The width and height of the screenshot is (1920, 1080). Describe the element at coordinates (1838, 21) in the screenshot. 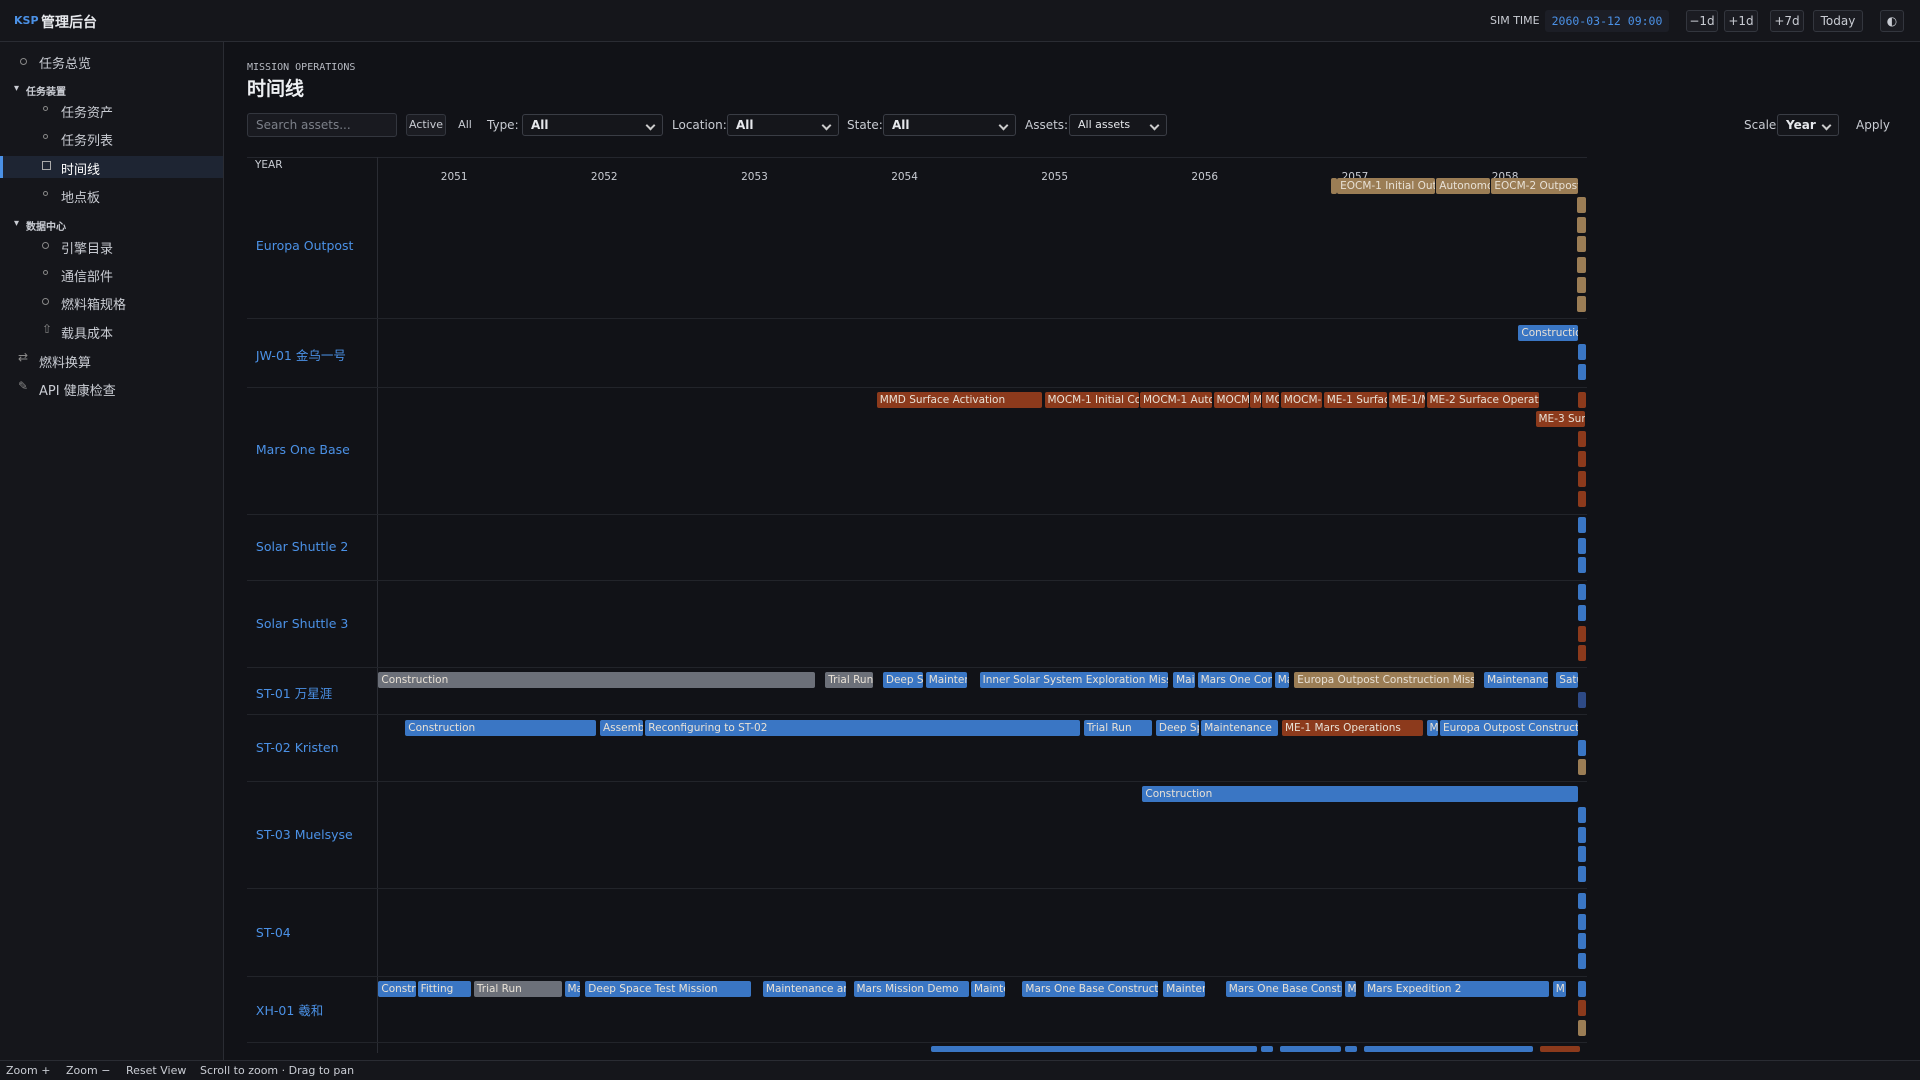

I see `today-button: Today` at that location.